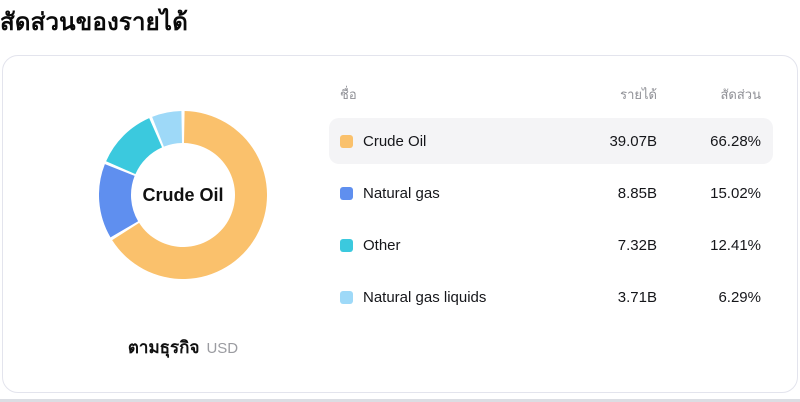 This screenshot has width=800, height=402. What do you see at coordinates (637, 245) in the screenshot?
I see `row-revenue: 7.32B` at bounding box center [637, 245].